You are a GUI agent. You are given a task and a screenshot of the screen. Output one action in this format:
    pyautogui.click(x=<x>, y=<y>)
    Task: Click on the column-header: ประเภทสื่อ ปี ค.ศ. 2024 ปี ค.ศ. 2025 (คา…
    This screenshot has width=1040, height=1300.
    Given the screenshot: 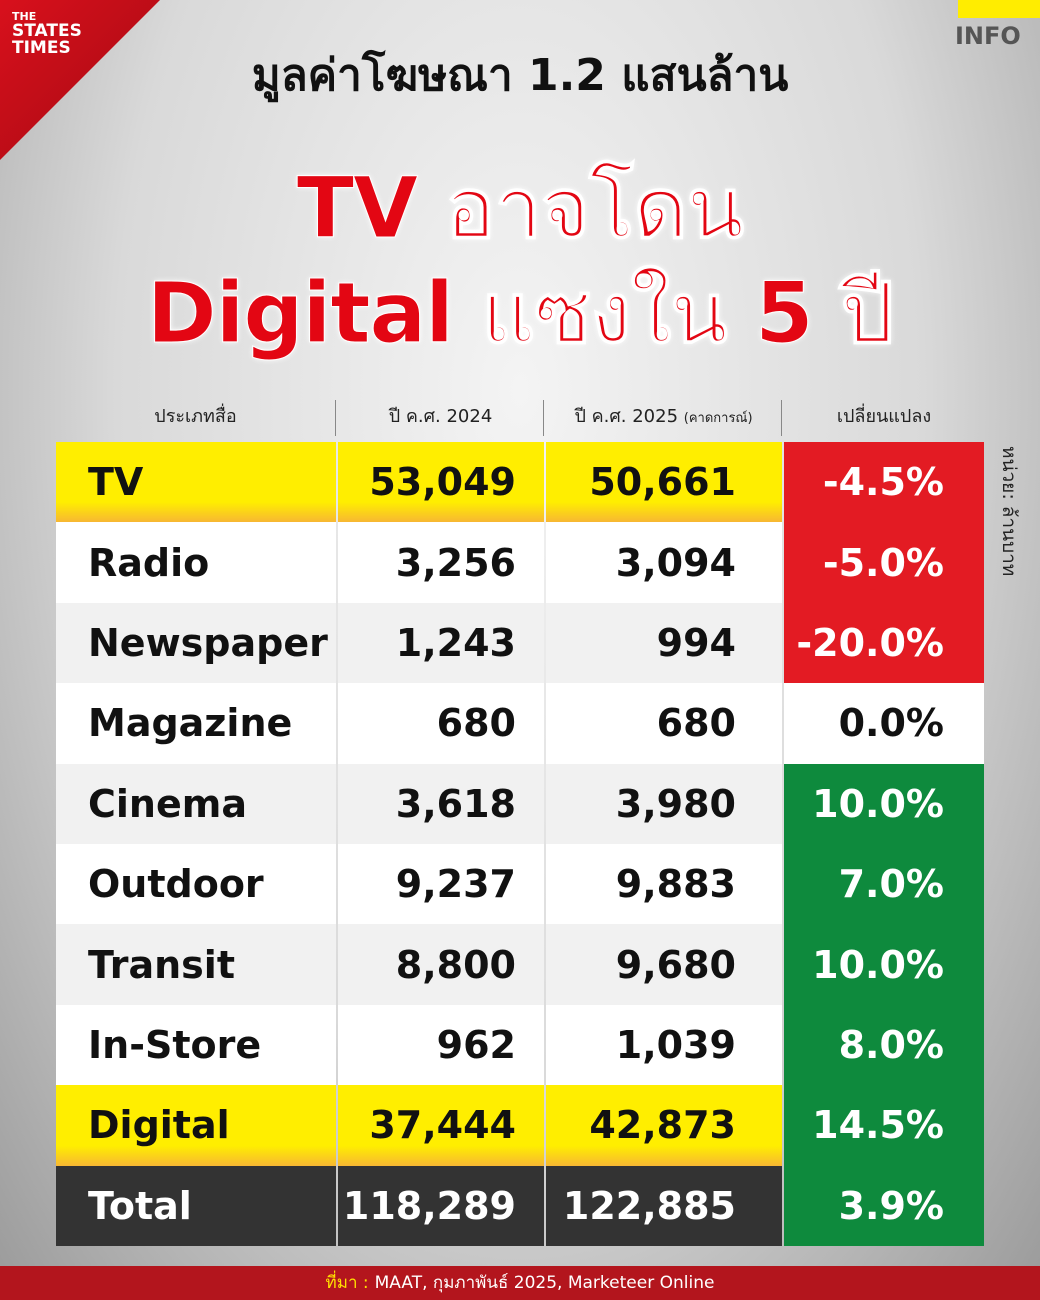 What is the action you would take?
    pyautogui.click(x=520, y=418)
    